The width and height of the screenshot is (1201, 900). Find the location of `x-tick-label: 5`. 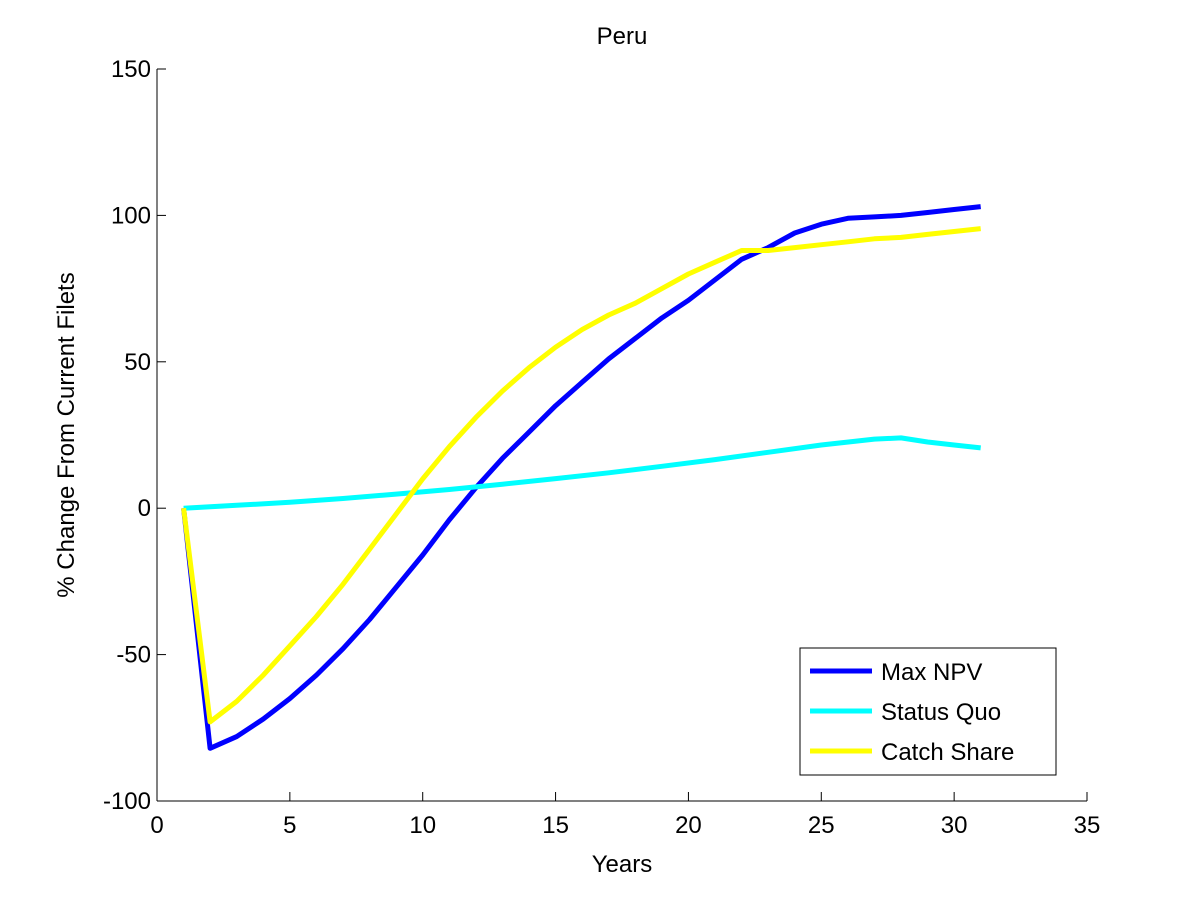

x-tick-label: 5 is located at coordinates (289, 825).